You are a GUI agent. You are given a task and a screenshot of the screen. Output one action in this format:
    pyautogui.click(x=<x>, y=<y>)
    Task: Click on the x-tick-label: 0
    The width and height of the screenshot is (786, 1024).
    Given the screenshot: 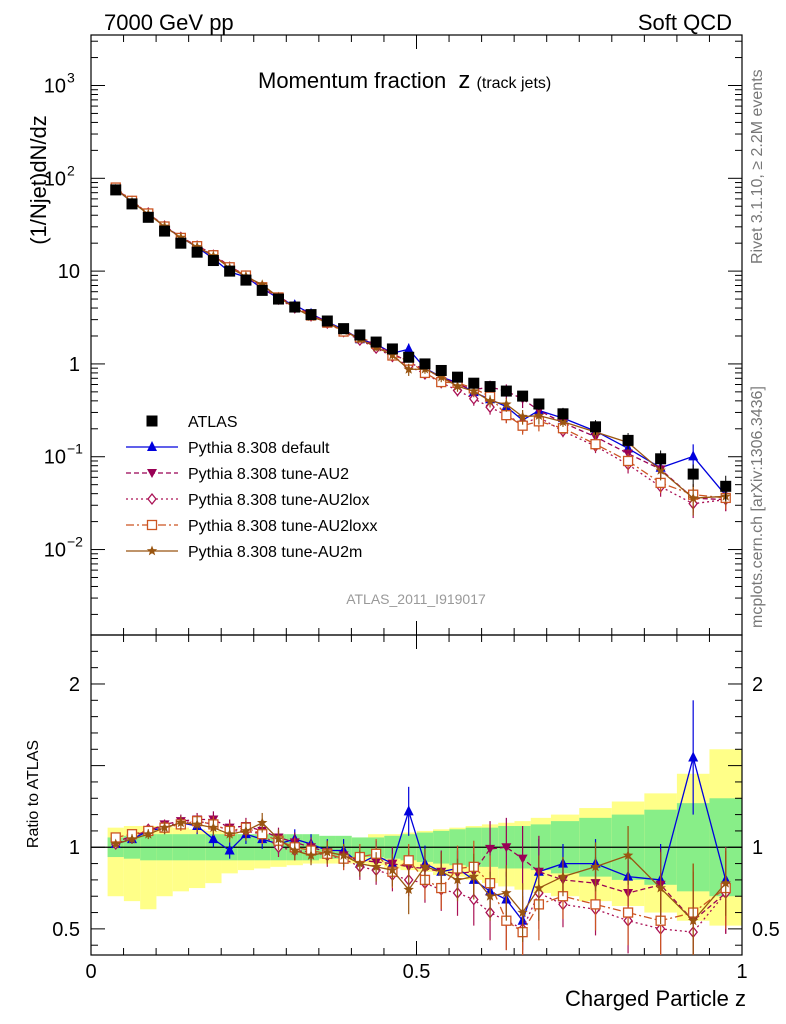 What is the action you would take?
    pyautogui.click(x=90, y=972)
    